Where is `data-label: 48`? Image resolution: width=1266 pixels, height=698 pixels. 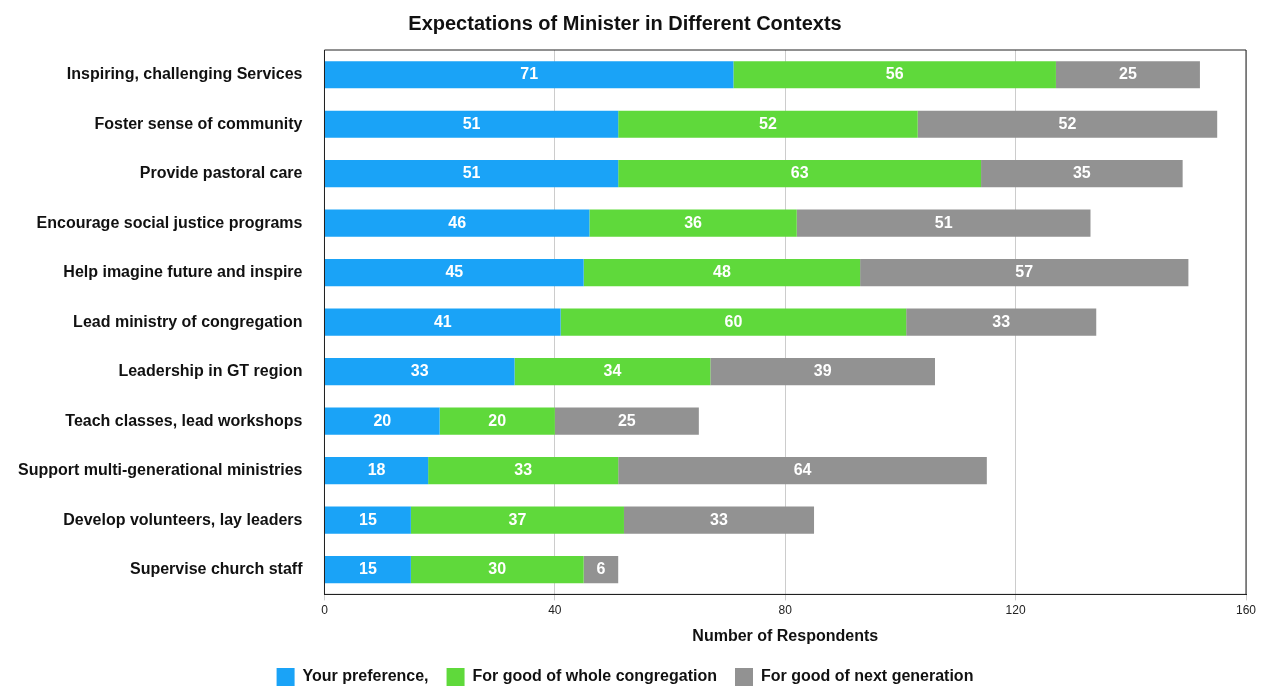 data-label: 48 is located at coordinates (721, 272).